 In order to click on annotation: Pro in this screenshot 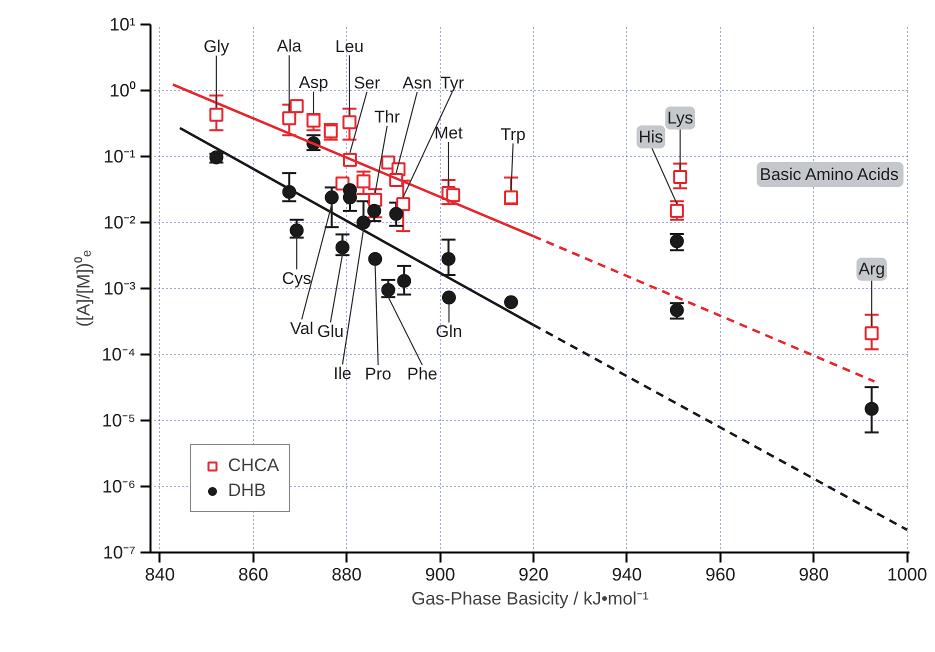, I will do `click(378, 374)`.